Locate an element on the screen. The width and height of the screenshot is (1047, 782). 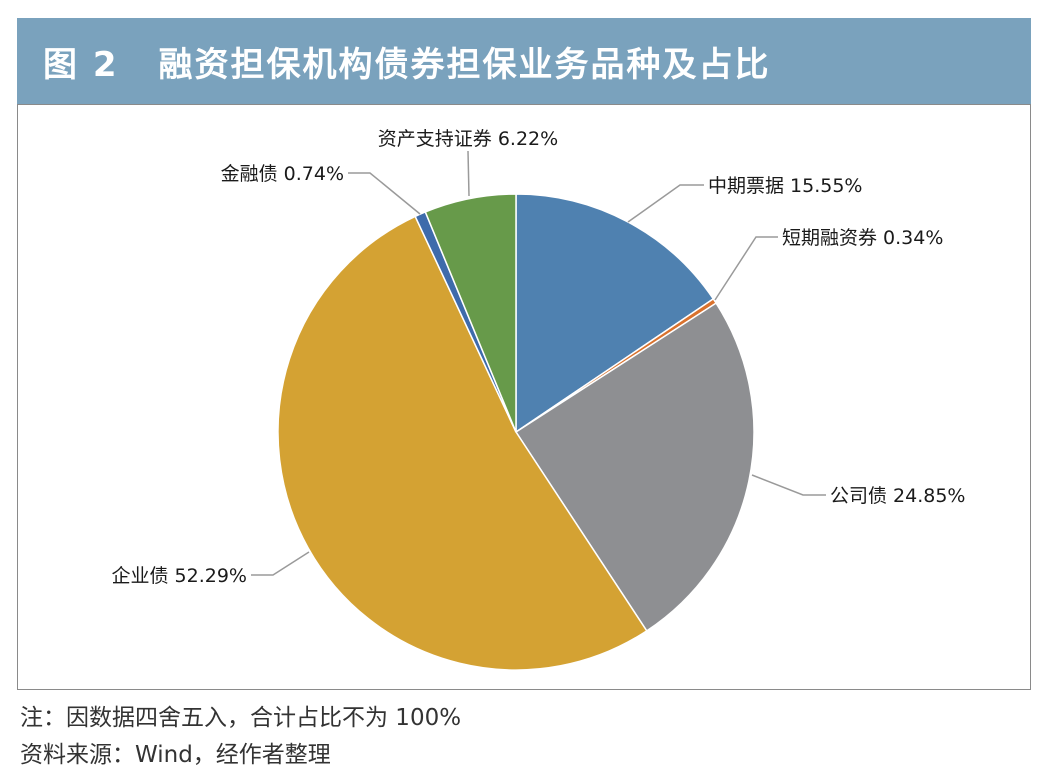
slice-label: 中期票据 15.55% is located at coordinates (785, 186).